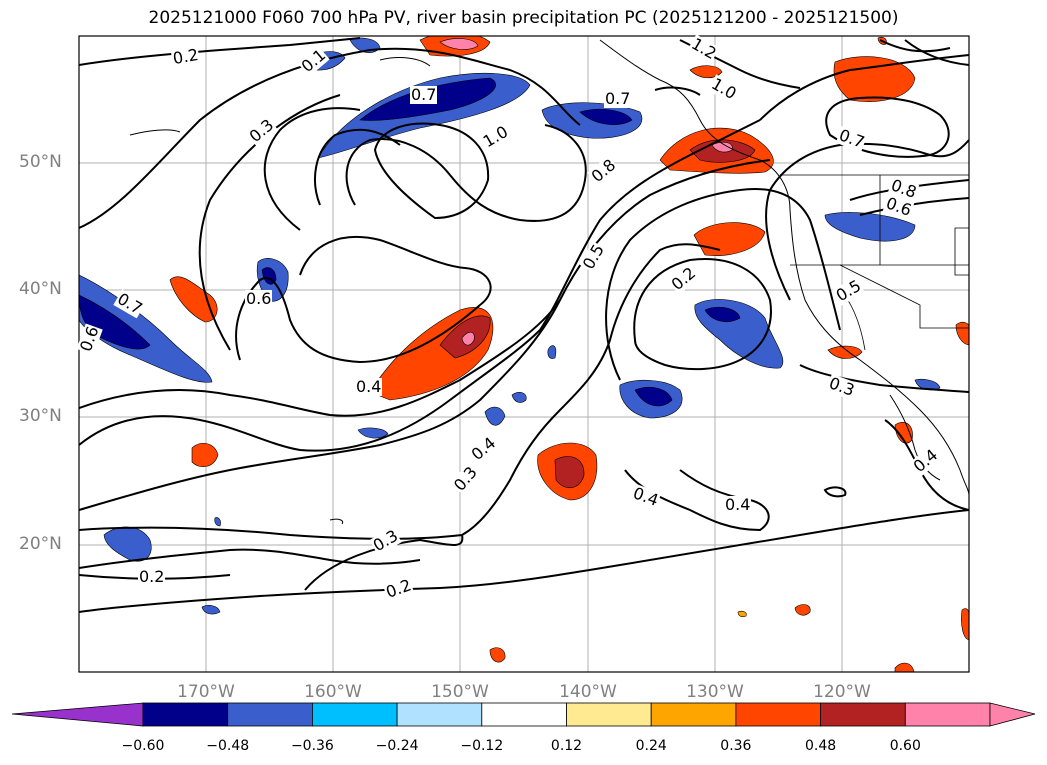 The width and height of the screenshot is (1047, 765). I want to click on lon-label-140w: 140°W, so click(588, 692).